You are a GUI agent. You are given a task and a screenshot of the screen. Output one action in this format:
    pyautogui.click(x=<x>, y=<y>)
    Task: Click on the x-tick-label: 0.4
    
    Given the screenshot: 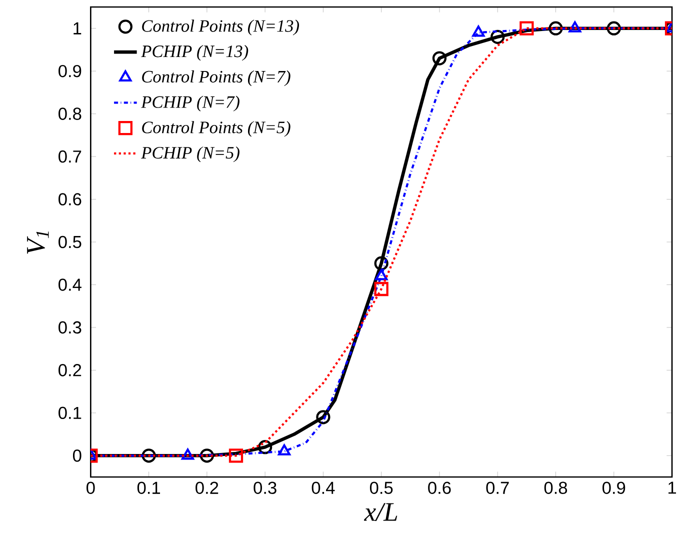 What is the action you would take?
    pyautogui.click(x=323, y=488)
    